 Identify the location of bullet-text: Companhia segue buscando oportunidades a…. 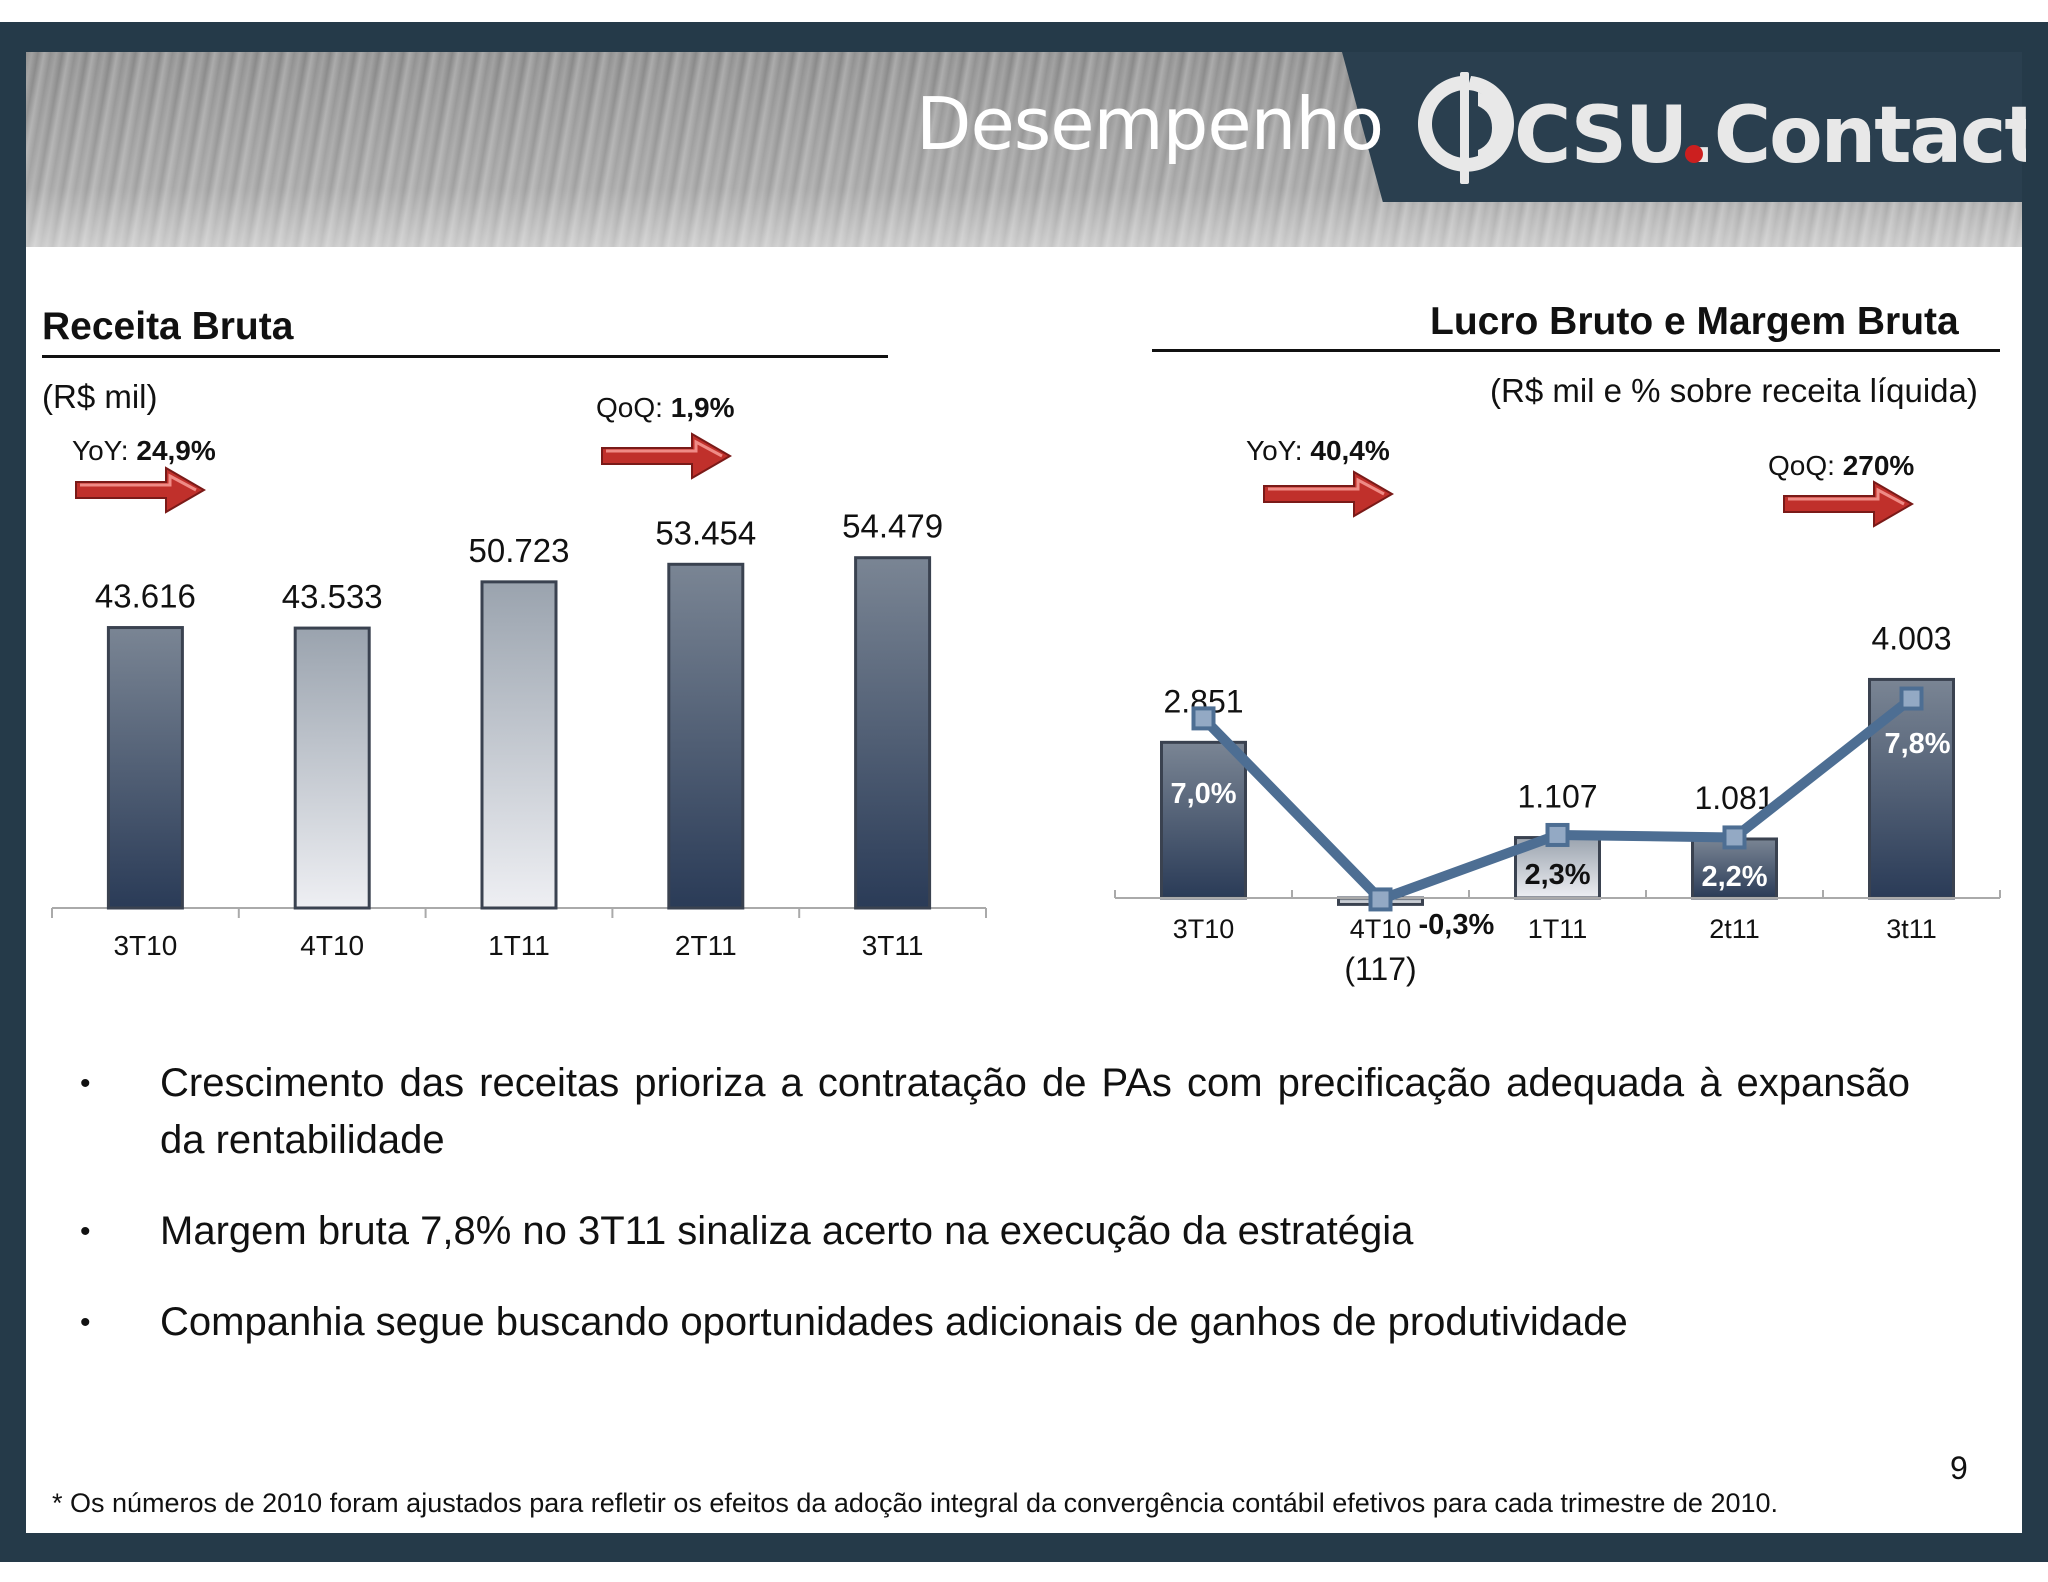
(894, 1322).